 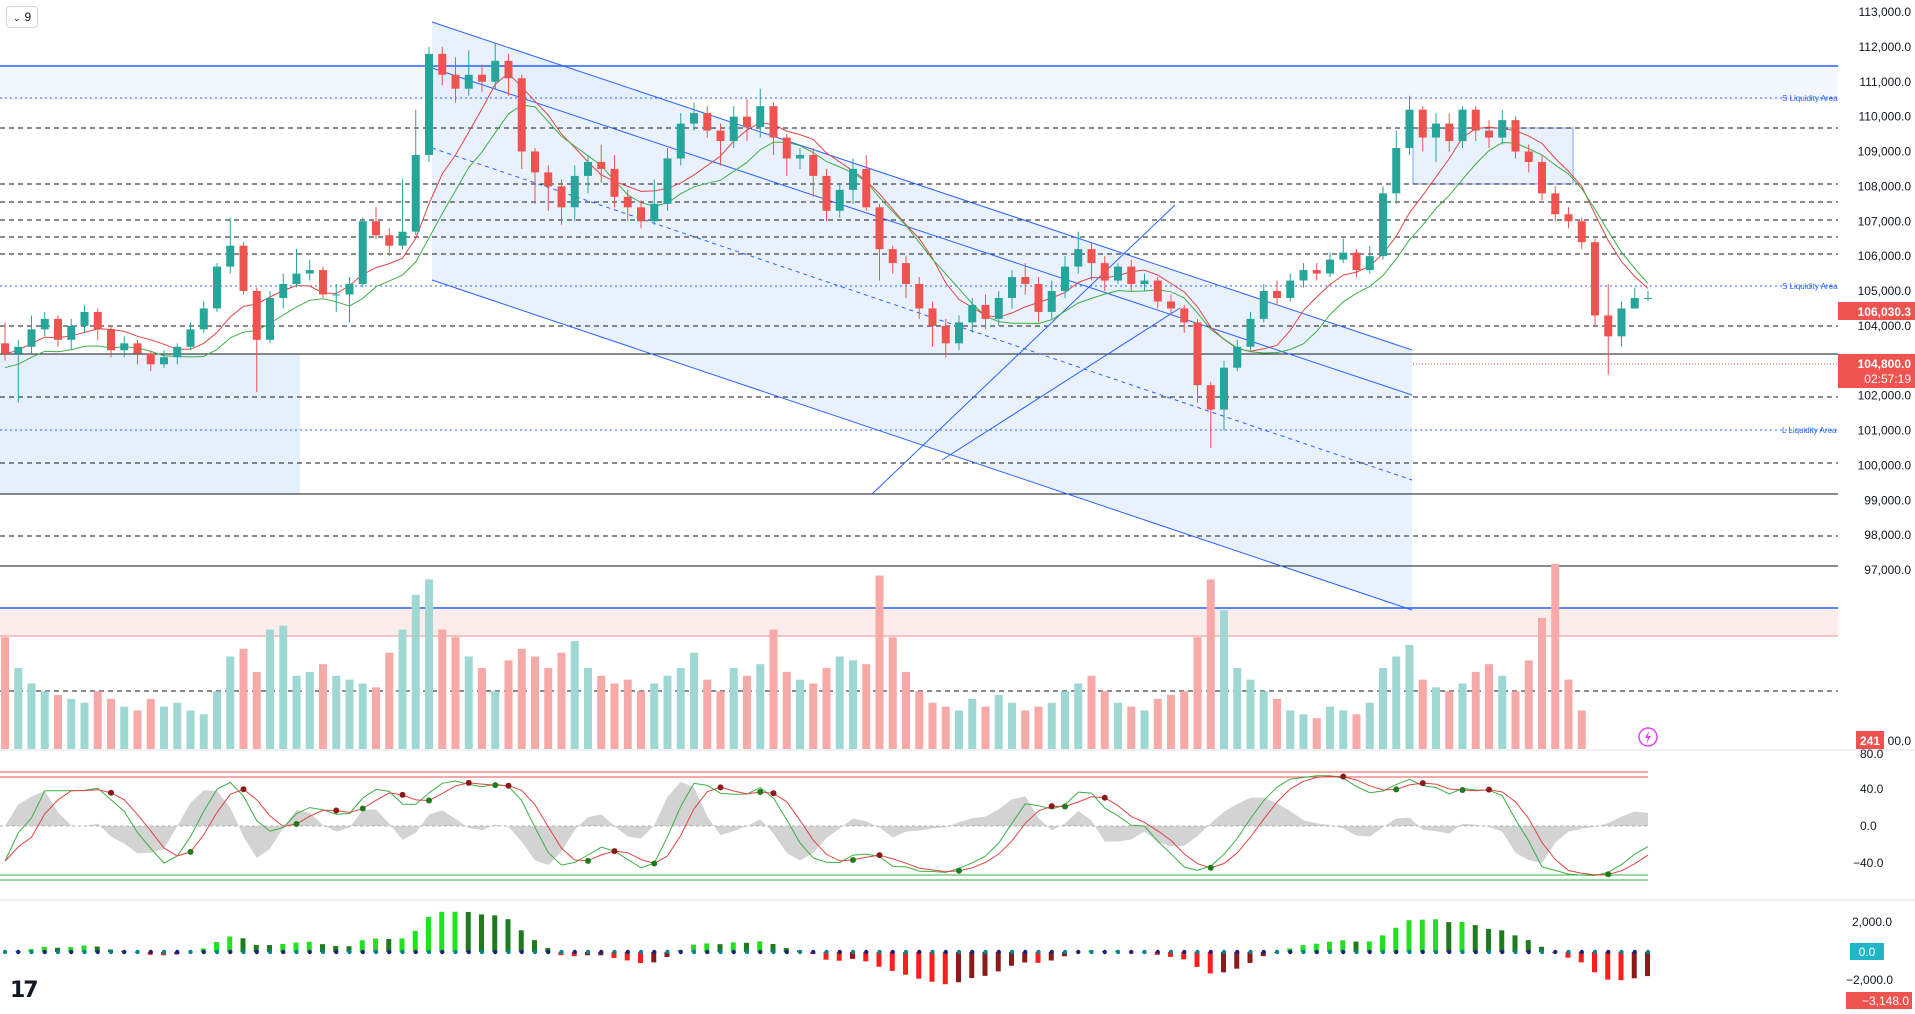 I want to click on interval-selector: ⌄ 9, so click(x=22, y=17).